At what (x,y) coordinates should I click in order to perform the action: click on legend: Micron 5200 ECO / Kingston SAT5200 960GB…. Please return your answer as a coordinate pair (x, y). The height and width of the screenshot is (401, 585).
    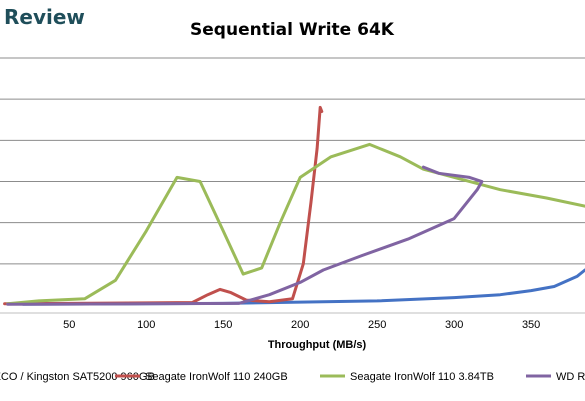
    Looking at the image, I should click on (292, 377).